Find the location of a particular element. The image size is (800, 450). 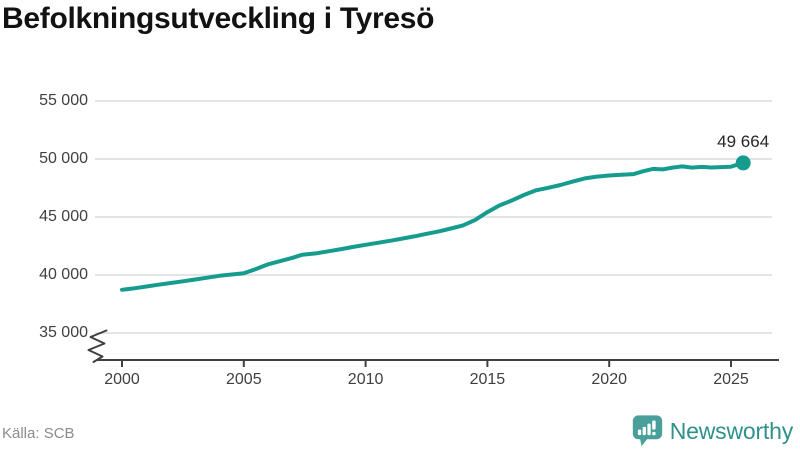

last-value-label: 49 664 is located at coordinates (743, 141).